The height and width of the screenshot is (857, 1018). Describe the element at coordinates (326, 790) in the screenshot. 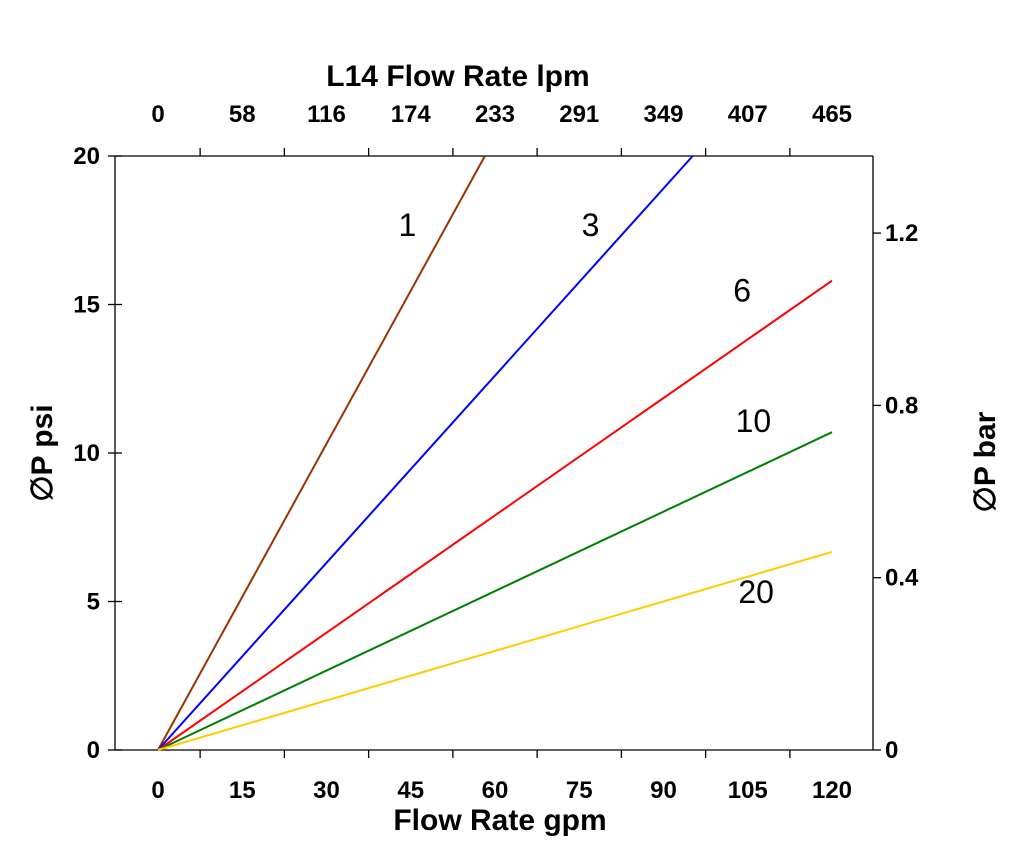

I see `x-tick-label: 30` at that location.